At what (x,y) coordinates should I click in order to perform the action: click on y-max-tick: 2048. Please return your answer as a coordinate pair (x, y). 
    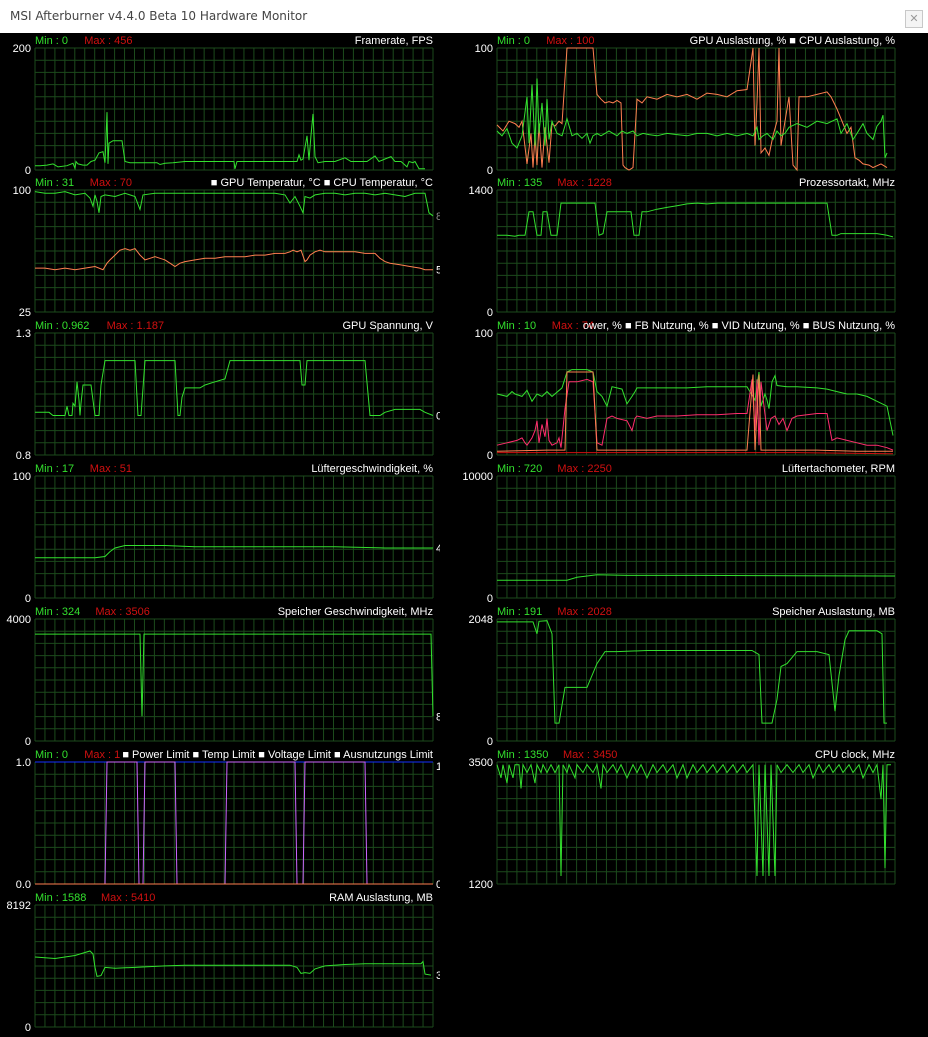
    Looking at the image, I should click on (481, 620).